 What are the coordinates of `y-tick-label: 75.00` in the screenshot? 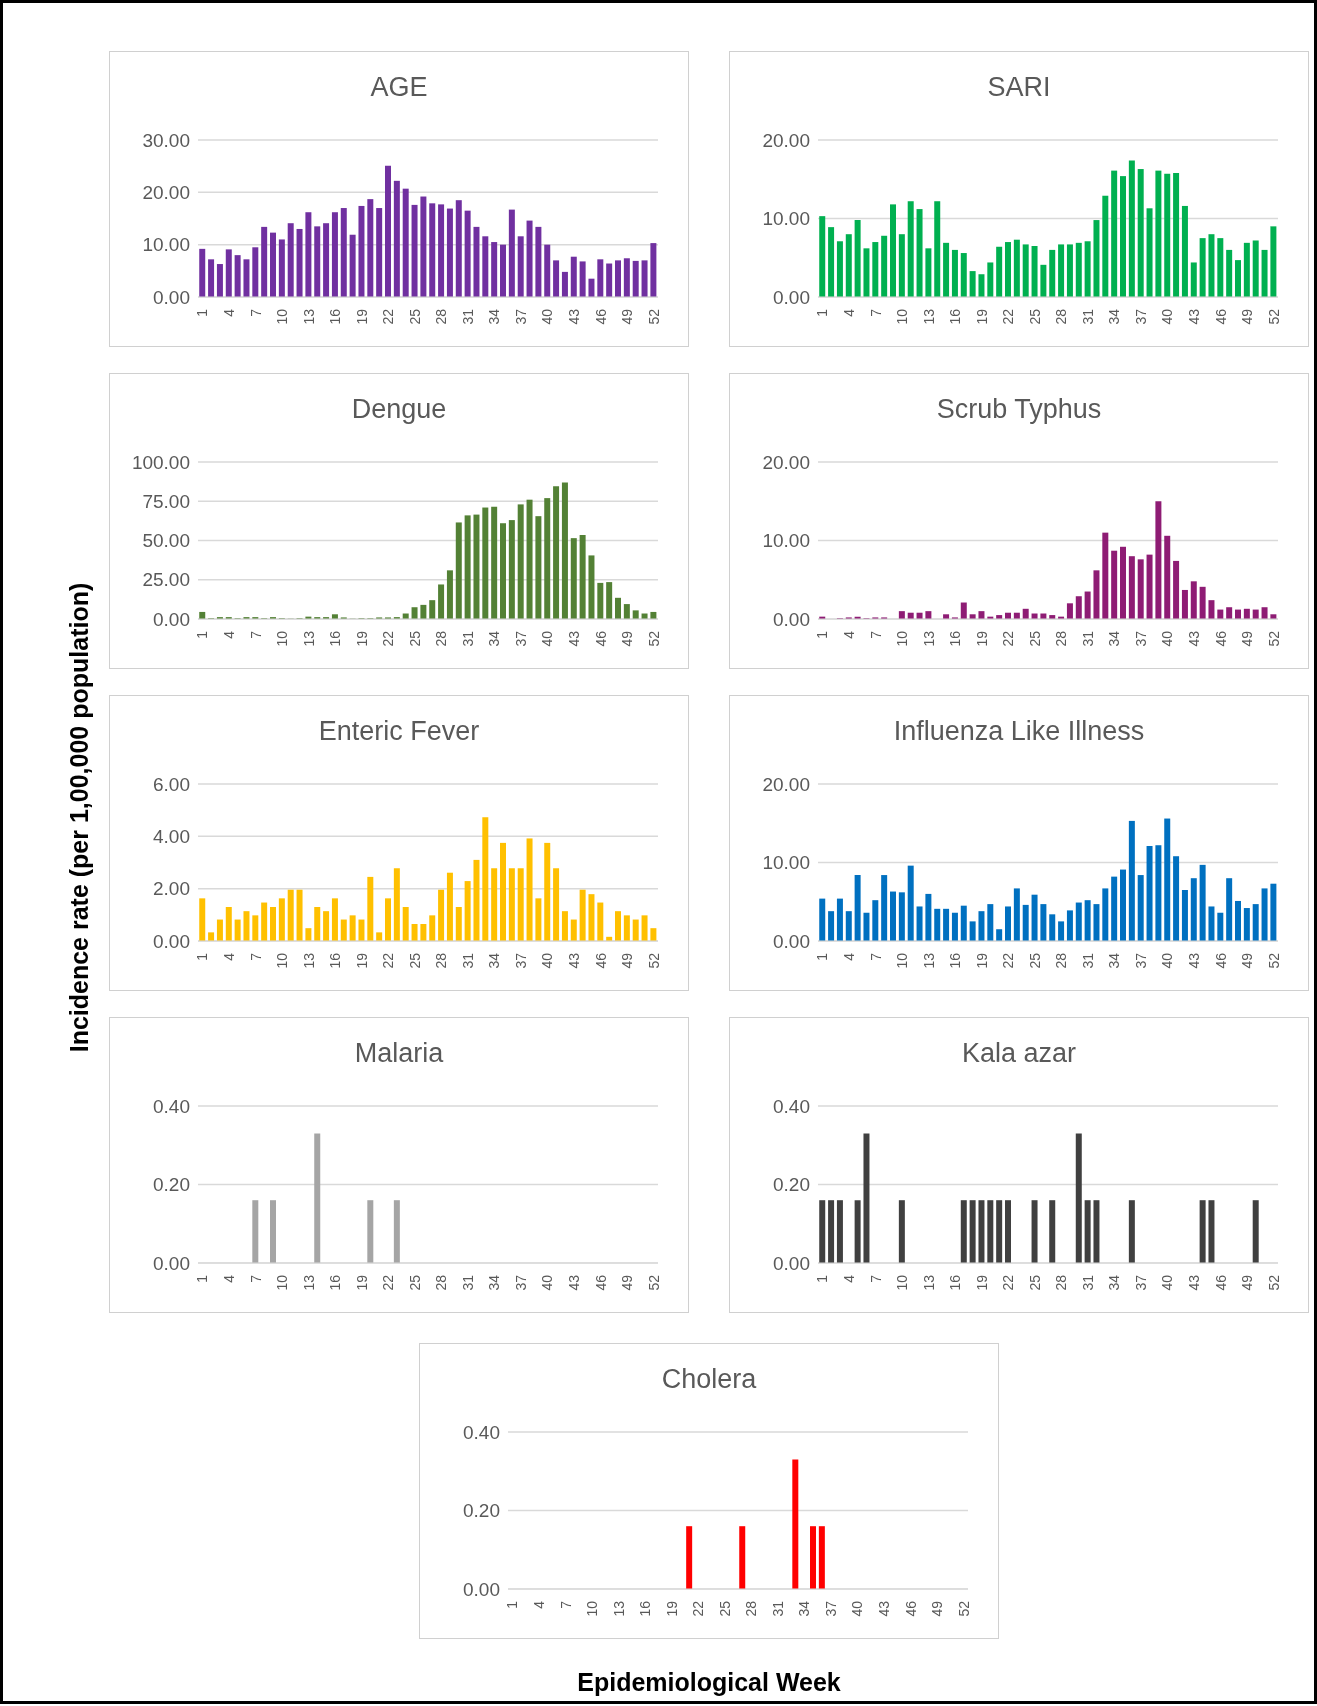 It's located at (166, 501).